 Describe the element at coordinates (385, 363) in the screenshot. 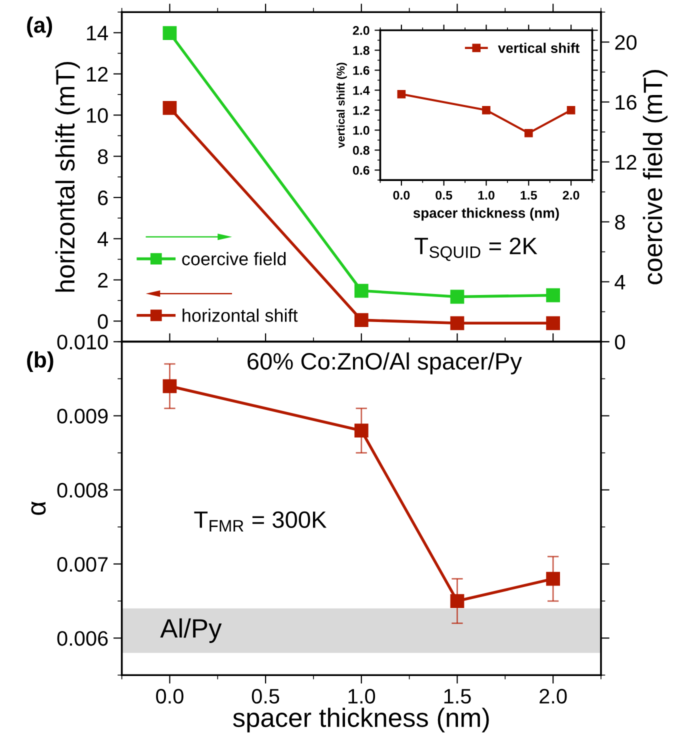

I see `annotation: 60% Co:ZnO/Al spacer/Py` at that location.